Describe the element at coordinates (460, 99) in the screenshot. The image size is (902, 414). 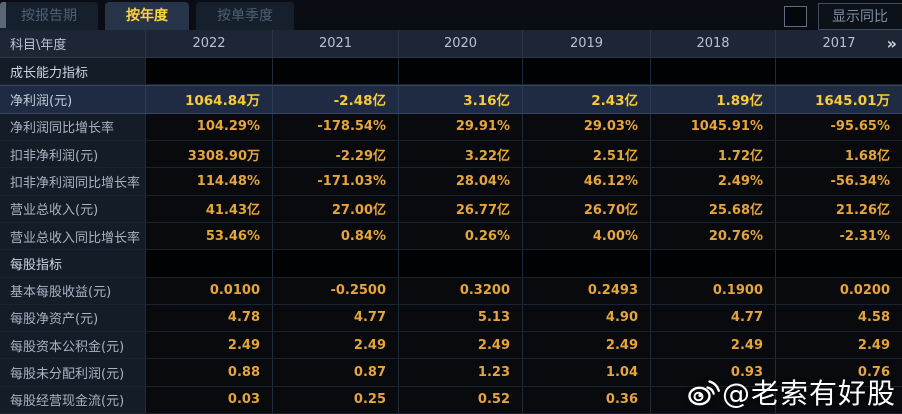
I see `cell-value: 3.16亿` at that location.